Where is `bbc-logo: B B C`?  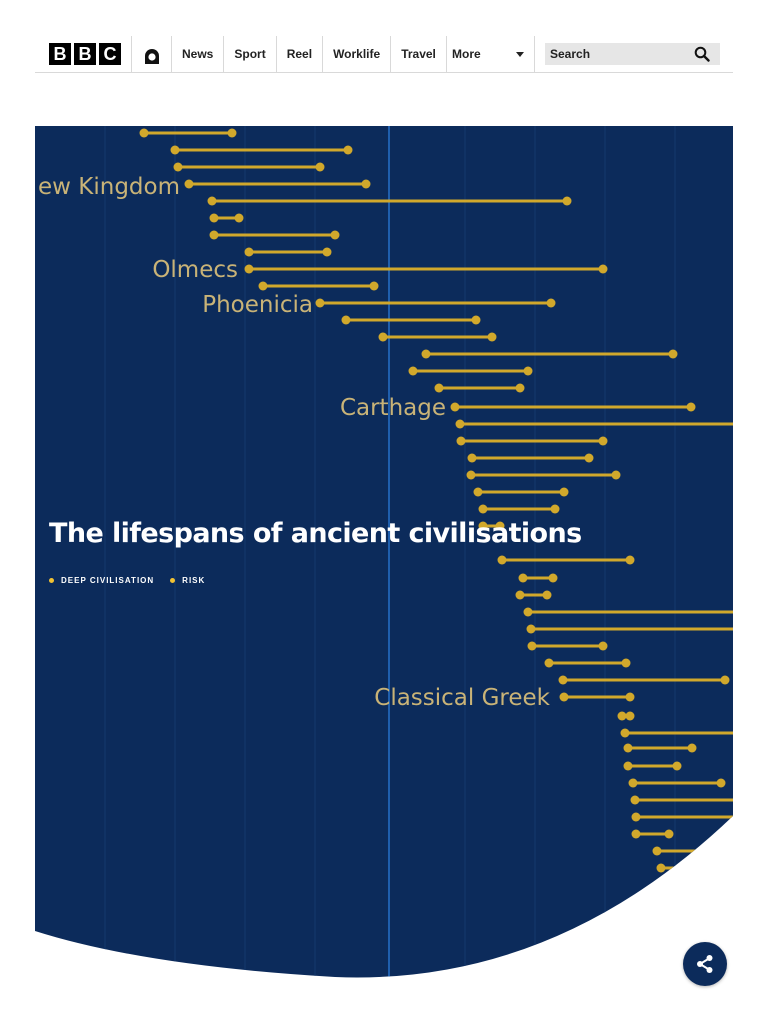
bbc-logo: B B C is located at coordinates (85, 54).